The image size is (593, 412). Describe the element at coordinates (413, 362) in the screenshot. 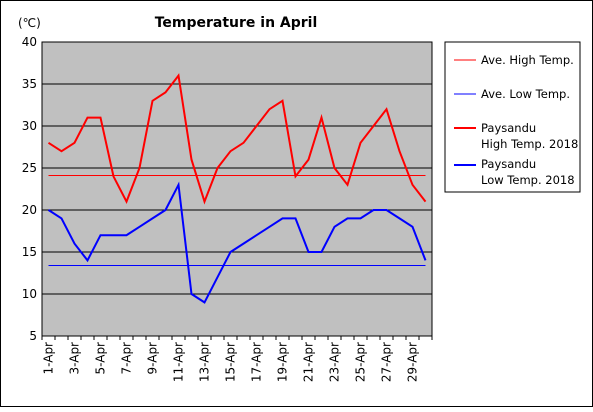

I see `x-tick-label: 29-Apr` at that location.